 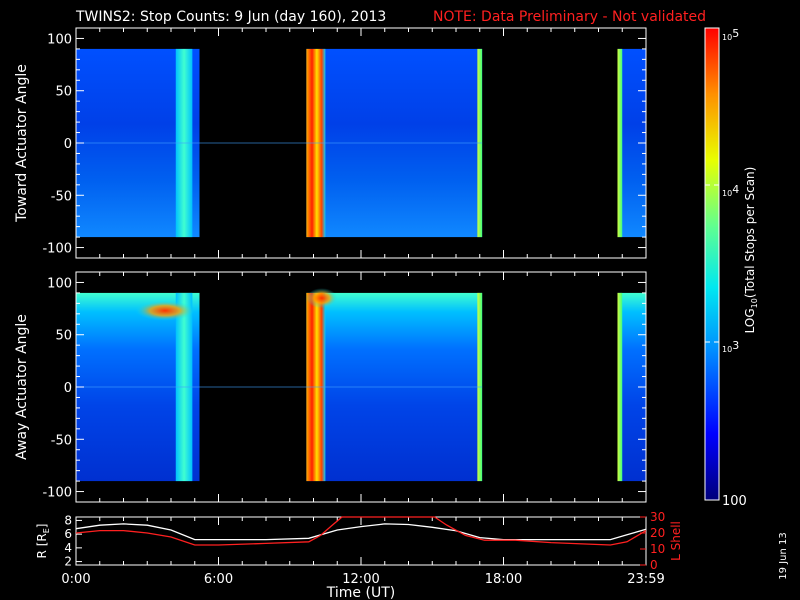 What do you see at coordinates (676, 541) in the screenshot?
I see `bottom-ylabel-right: L Shell` at bounding box center [676, 541].